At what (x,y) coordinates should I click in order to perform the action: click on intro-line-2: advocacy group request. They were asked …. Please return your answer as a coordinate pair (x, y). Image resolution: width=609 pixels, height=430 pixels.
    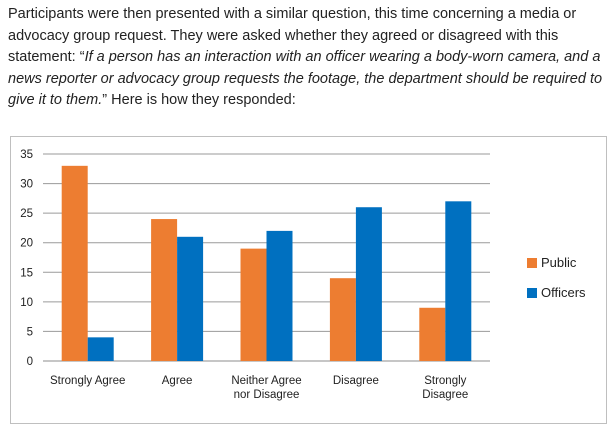
    Looking at the image, I should click on (283, 35).